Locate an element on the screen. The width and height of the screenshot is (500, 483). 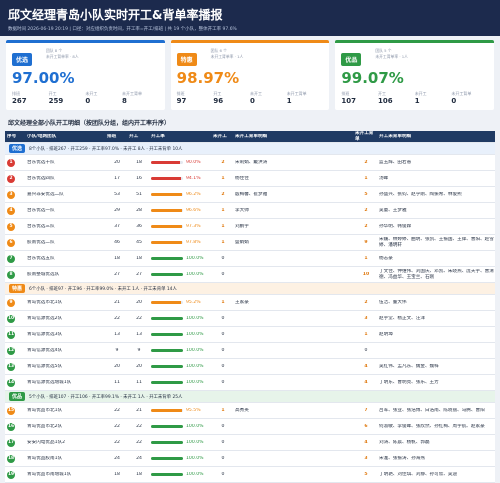
table-row: 10 青岛信源优选2队 22 22 100.0% 0 3 赵宇堂、杨正文、汪洋 is located at coordinates (250, 319).